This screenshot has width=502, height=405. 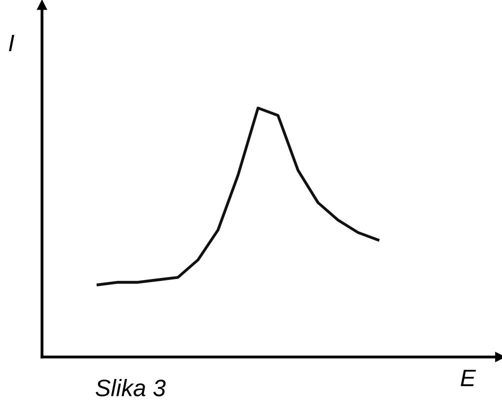 What do you see at coordinates (11, 43) in the screenshot?
I see `y-axis-title: I` at bounding box center [11, 43].